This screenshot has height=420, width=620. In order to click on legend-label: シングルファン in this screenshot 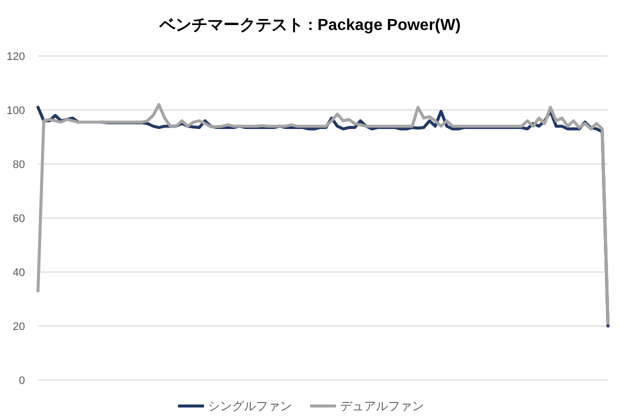, I will do `click(250, 406)`.